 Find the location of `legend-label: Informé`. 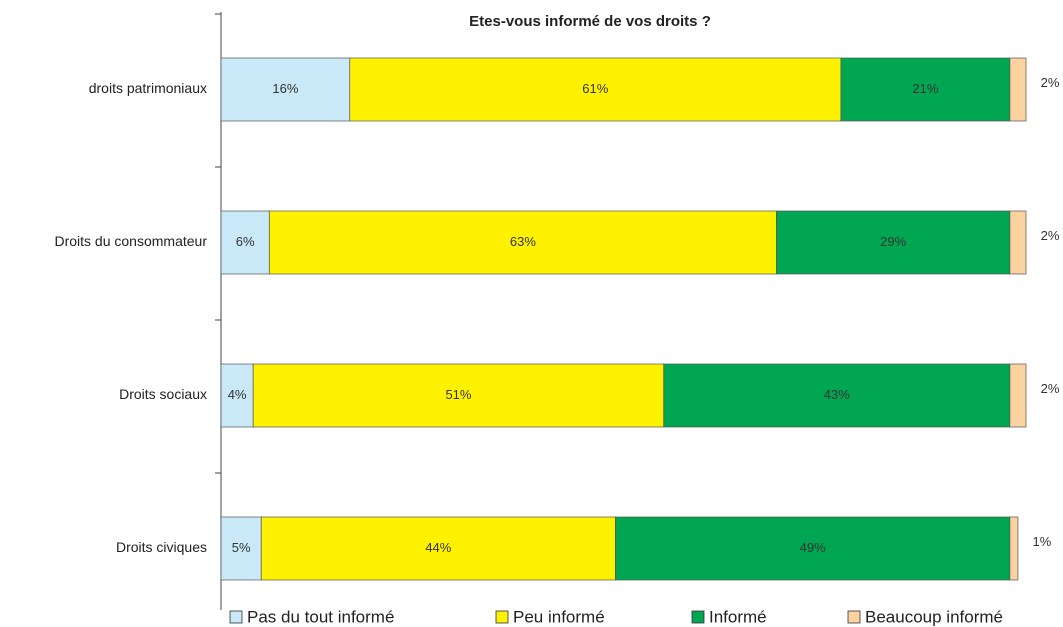

legend-label: Informé is located at coordinates (738, 616).